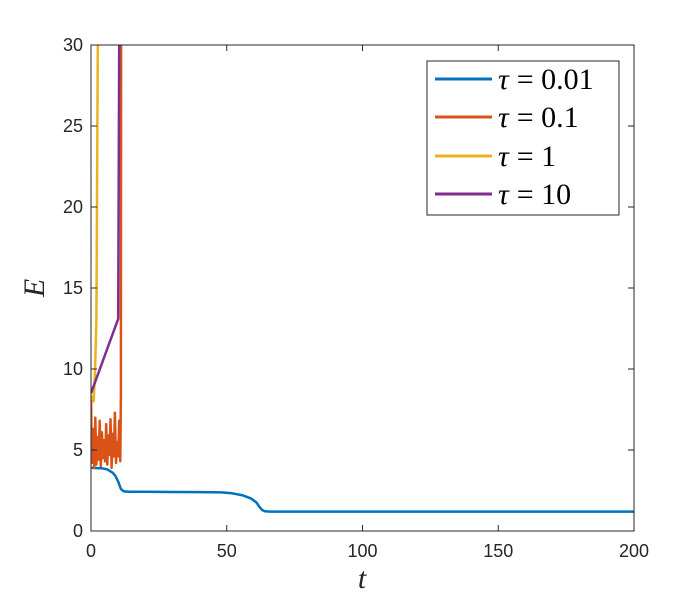  What do you see at coordinates (73, 369) in the screenshot?
I see `y-tick-label-2: 10` at bounding box center [73, 369].